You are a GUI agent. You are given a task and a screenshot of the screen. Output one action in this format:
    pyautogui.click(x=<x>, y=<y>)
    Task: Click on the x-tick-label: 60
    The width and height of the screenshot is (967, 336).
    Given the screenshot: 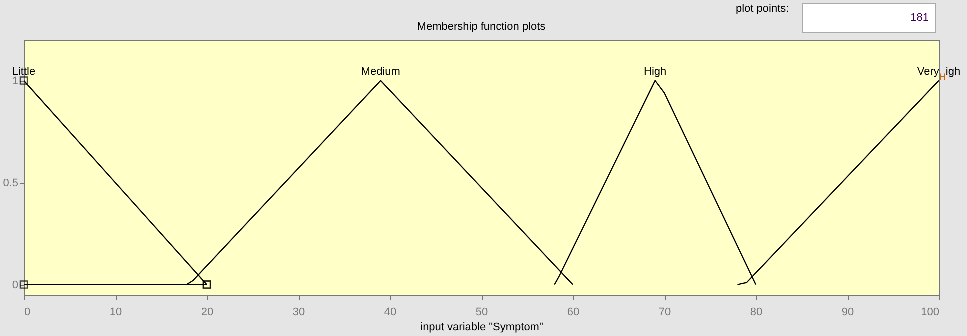 What is the action you would take?
    pyautogui.click(x=573, y=312)
    